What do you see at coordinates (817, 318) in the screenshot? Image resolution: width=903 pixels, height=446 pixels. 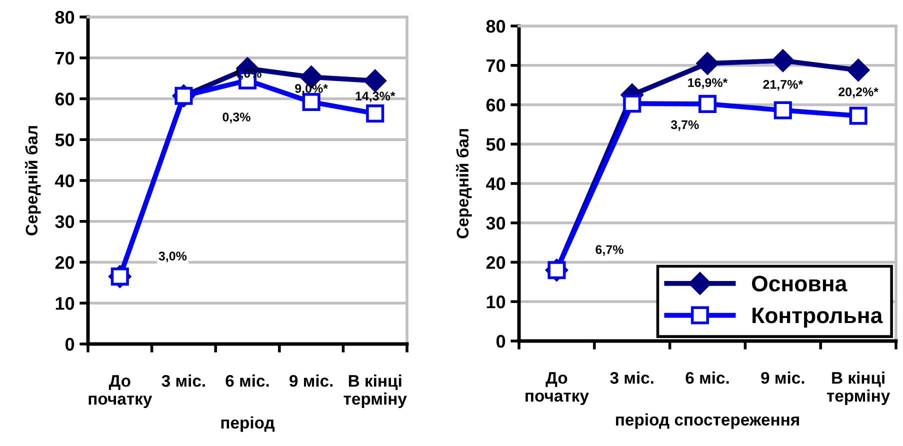 I see `legend-label: Контрольна` at bounding box center [817, 318].